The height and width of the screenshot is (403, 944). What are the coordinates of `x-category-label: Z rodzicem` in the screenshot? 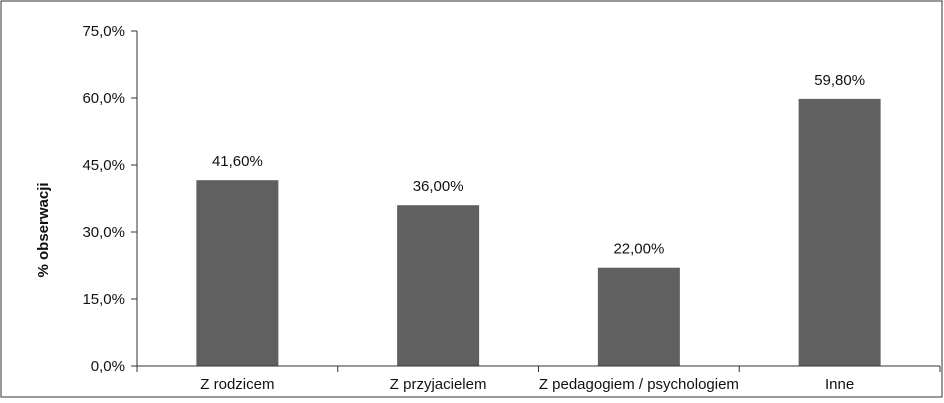 It's located at (237, 384).